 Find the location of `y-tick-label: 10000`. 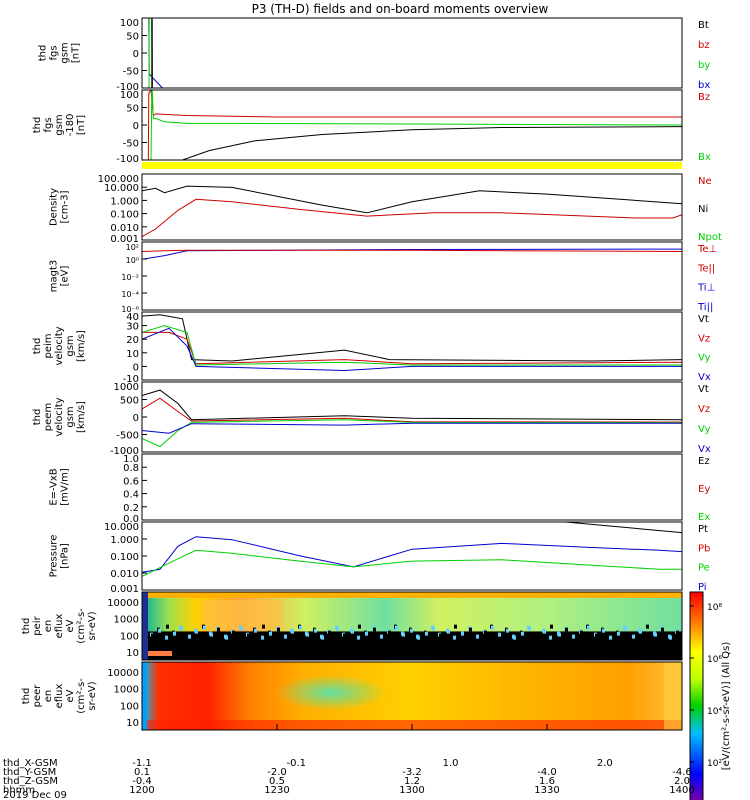

y-tick-label: 10000 is located at coordinates (123, 673).